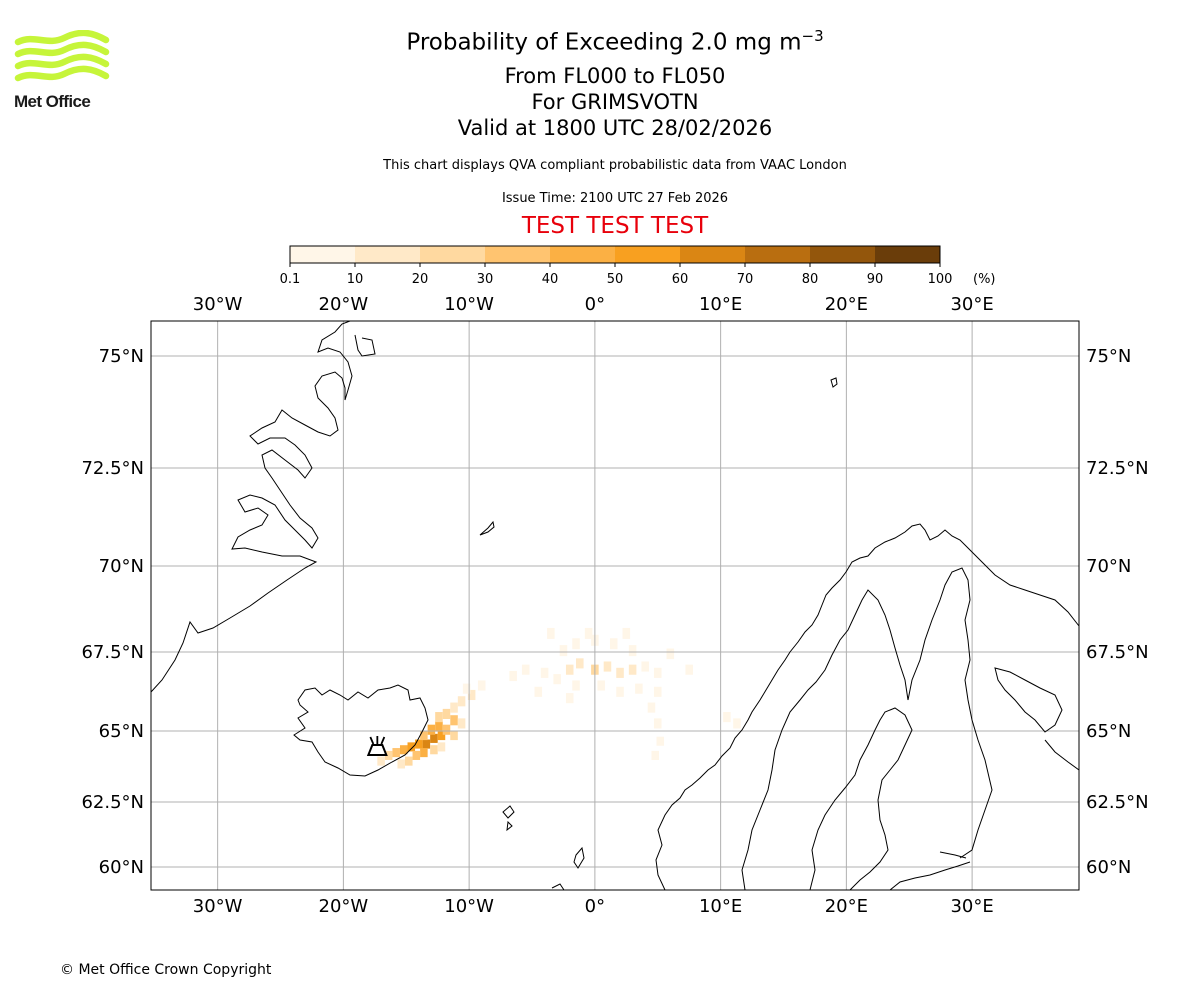 The image size is (1200, 1000). Describe the element at coordinates (680, 279) in the screenshot. I see `colorbar-tick-label: 60` at that location.